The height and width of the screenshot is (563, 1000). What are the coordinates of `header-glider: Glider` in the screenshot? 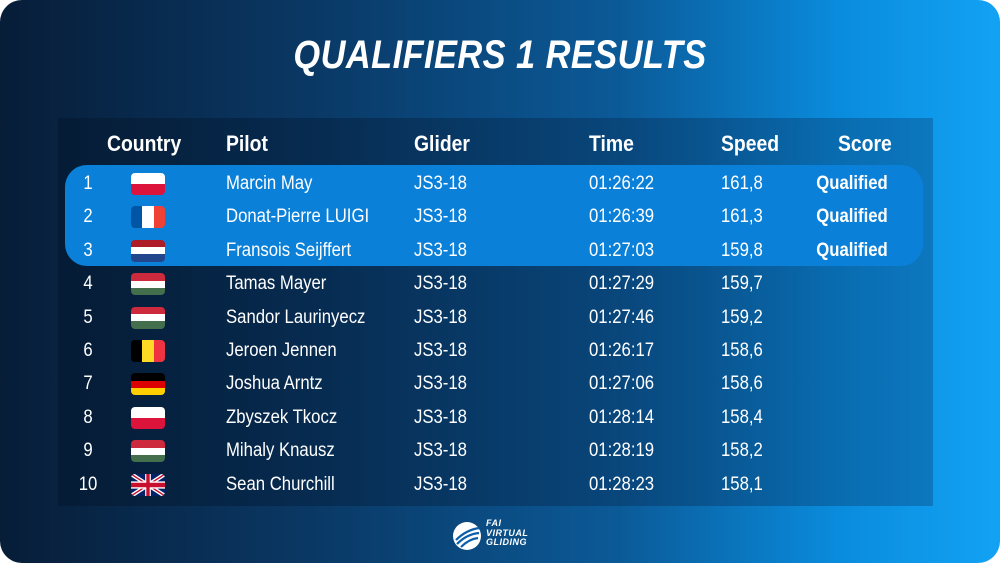 It's located at (442, 143).